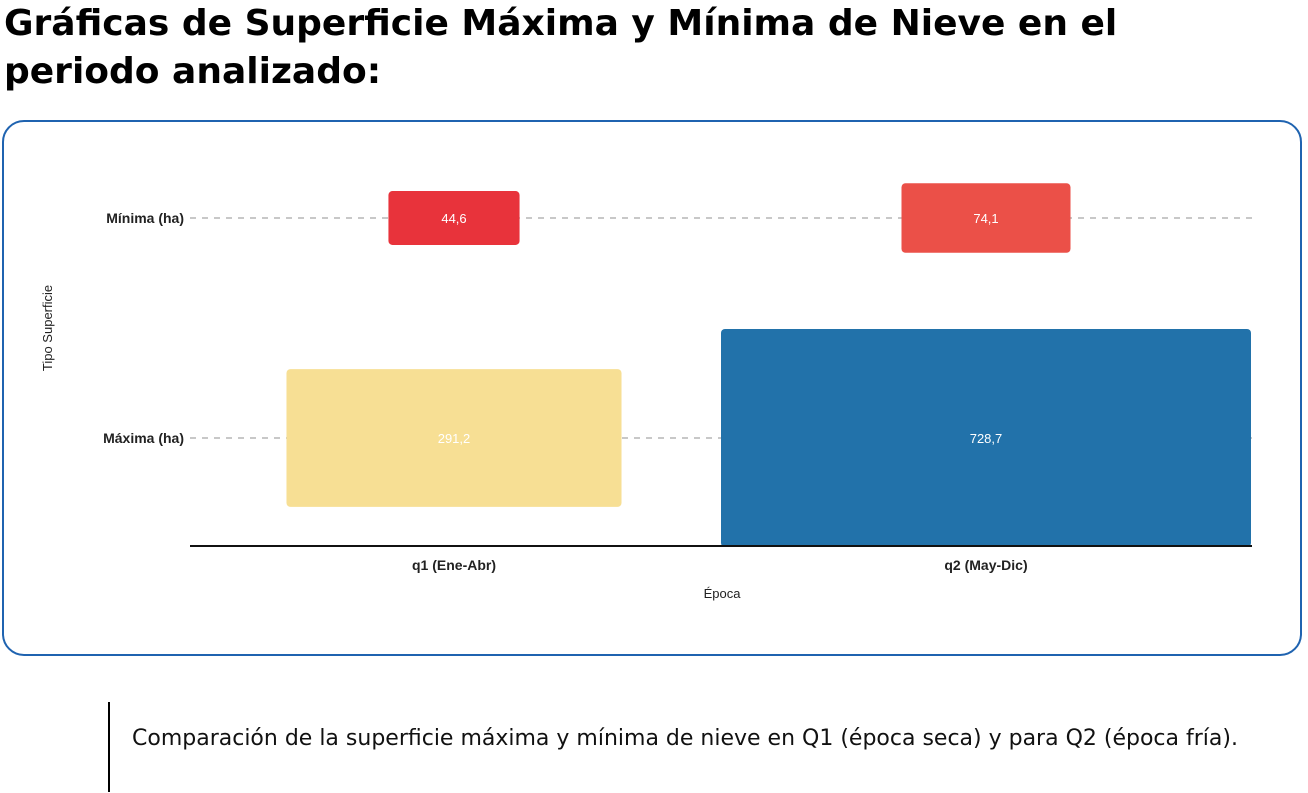  Describe the element at coordinates (47, 328) in the screenshot. I see `y-axis-title: Tipo Superficie` at that location.